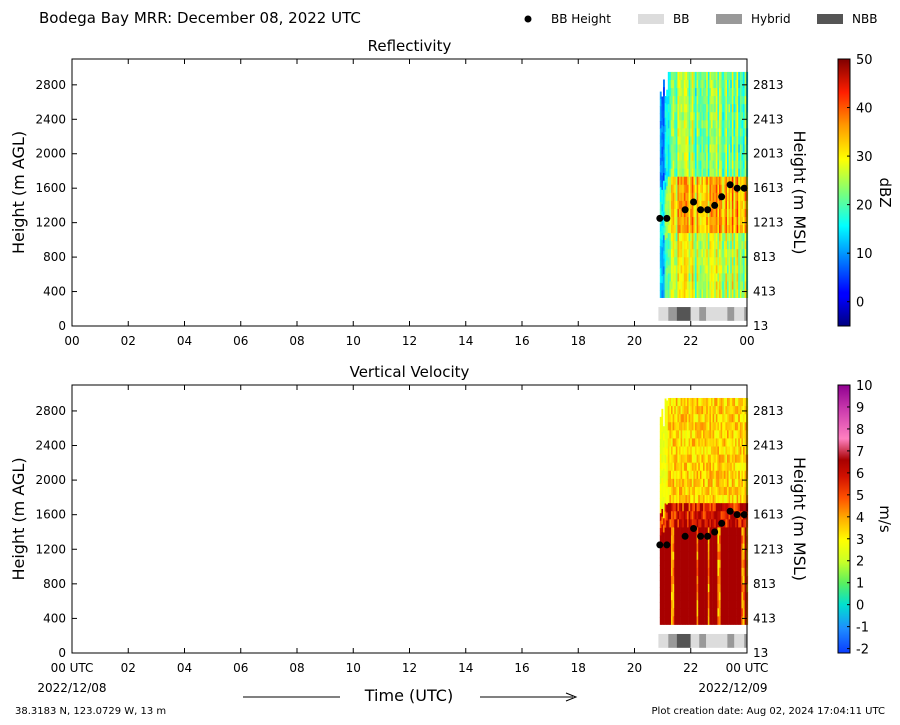  I want to click on legend-label: BB, so click(681, 19).